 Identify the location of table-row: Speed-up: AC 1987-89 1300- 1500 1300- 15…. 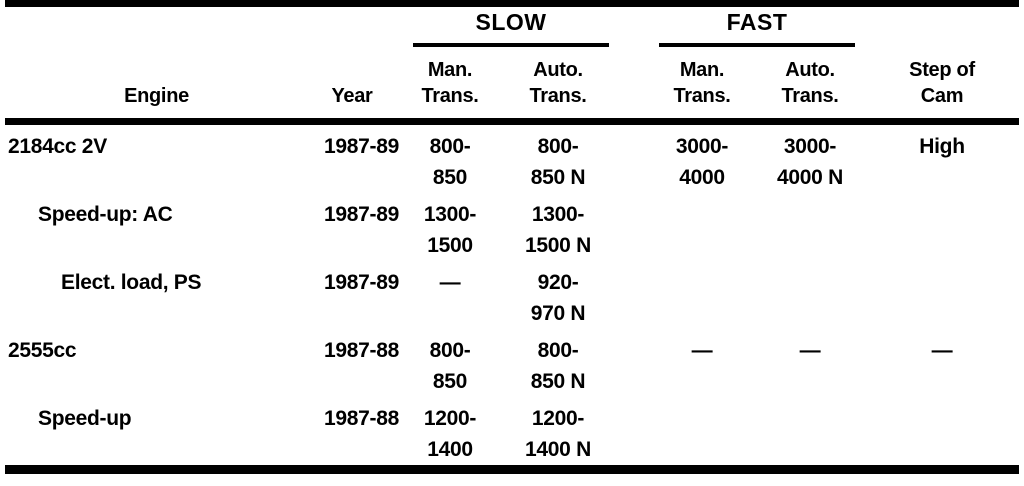
(512, 227).